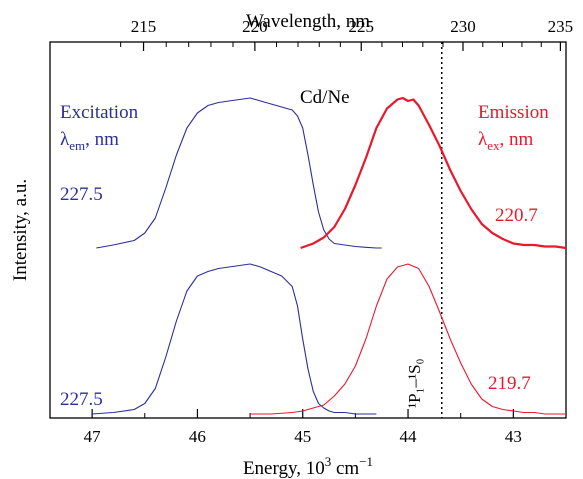 The image size is (583, 479). Describe the element at coordinates (308, 21) in the screenshot. I see `top-axis-title: Wavelength, nm` at that location.